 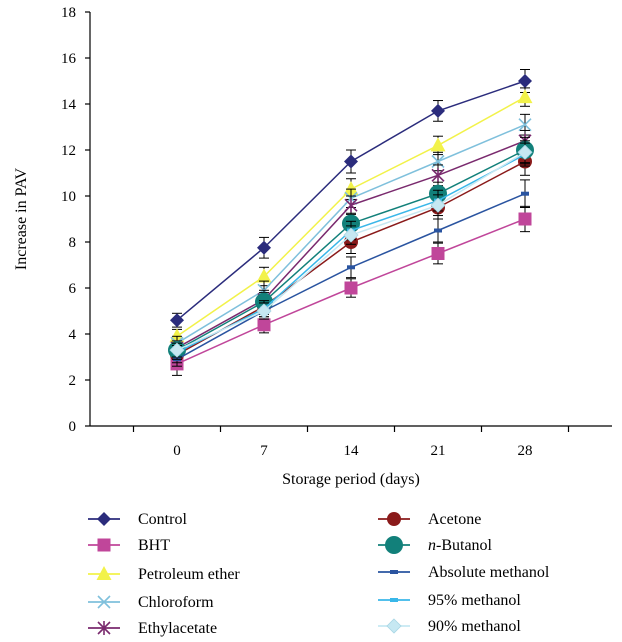 What do you see at coordinates (438, 451) in the screenshot?
I see `x-tick-label: 21` at bounding box center [438, 451].